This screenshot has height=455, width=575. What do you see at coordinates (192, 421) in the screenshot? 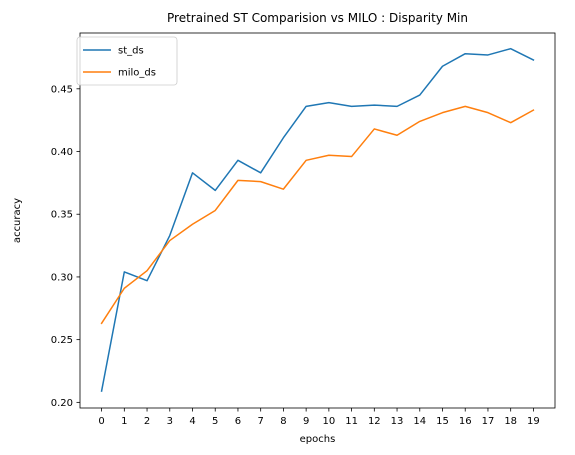
I see `x-tick-label: 4` at bounding box center [192, 421].